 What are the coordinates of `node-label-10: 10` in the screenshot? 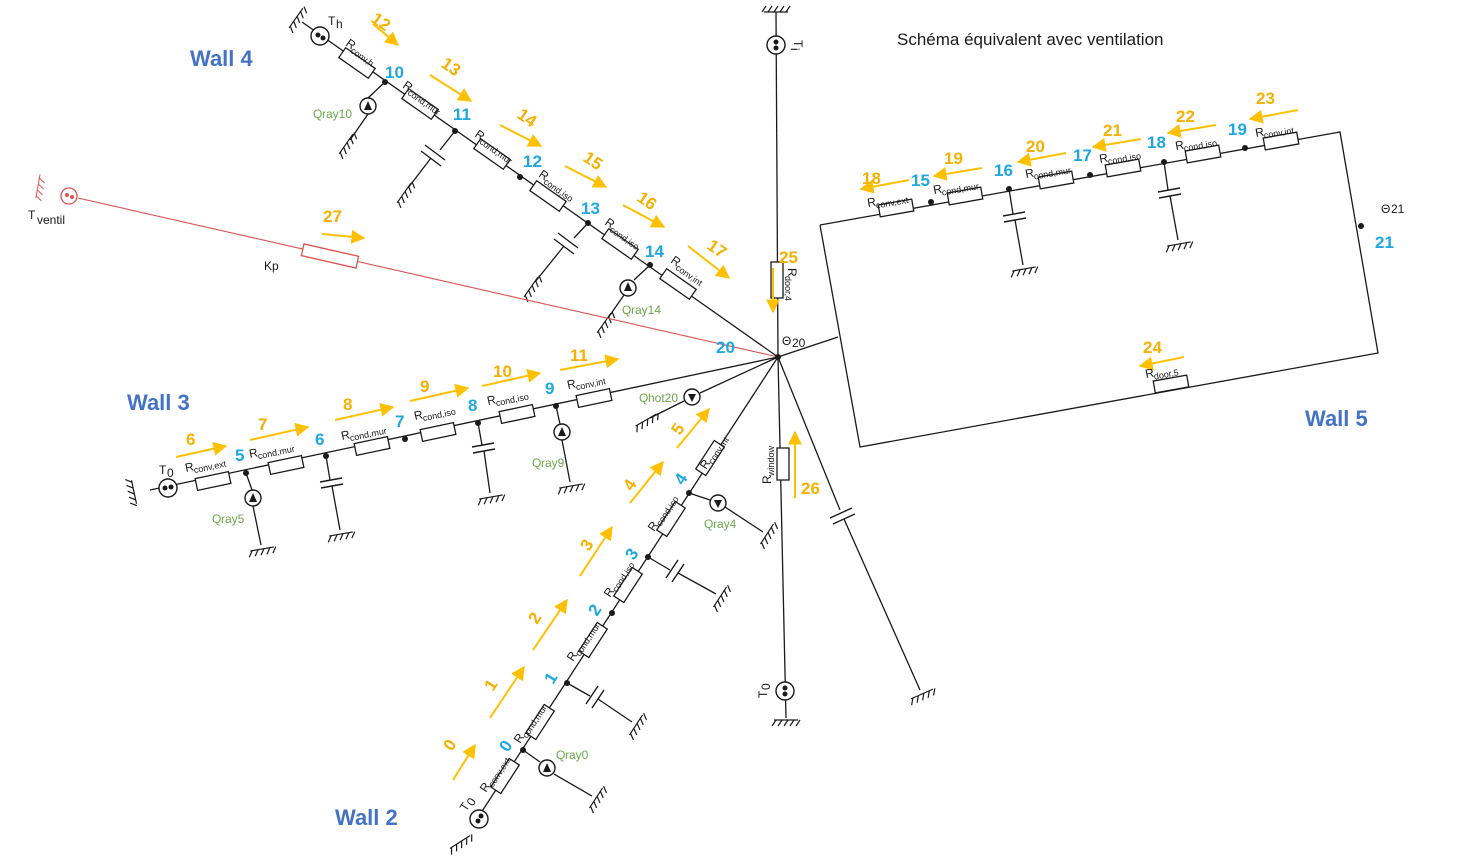 It's located at (394, 72).